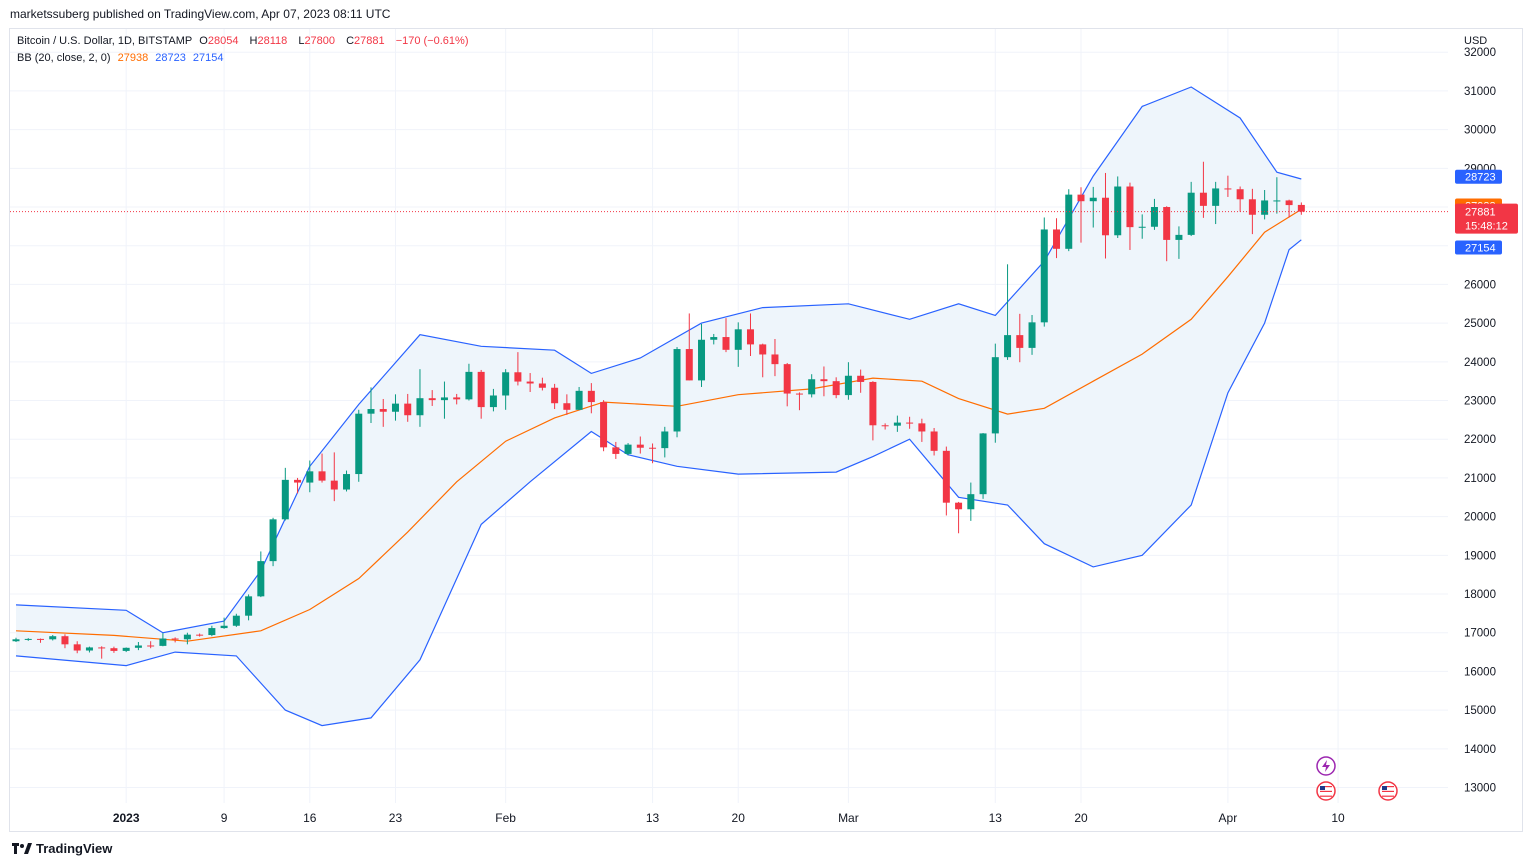 Image resolution: width=1533 pixels, height=867 pixels. I want to click on x-tick-label: 16, so click(310, 818).